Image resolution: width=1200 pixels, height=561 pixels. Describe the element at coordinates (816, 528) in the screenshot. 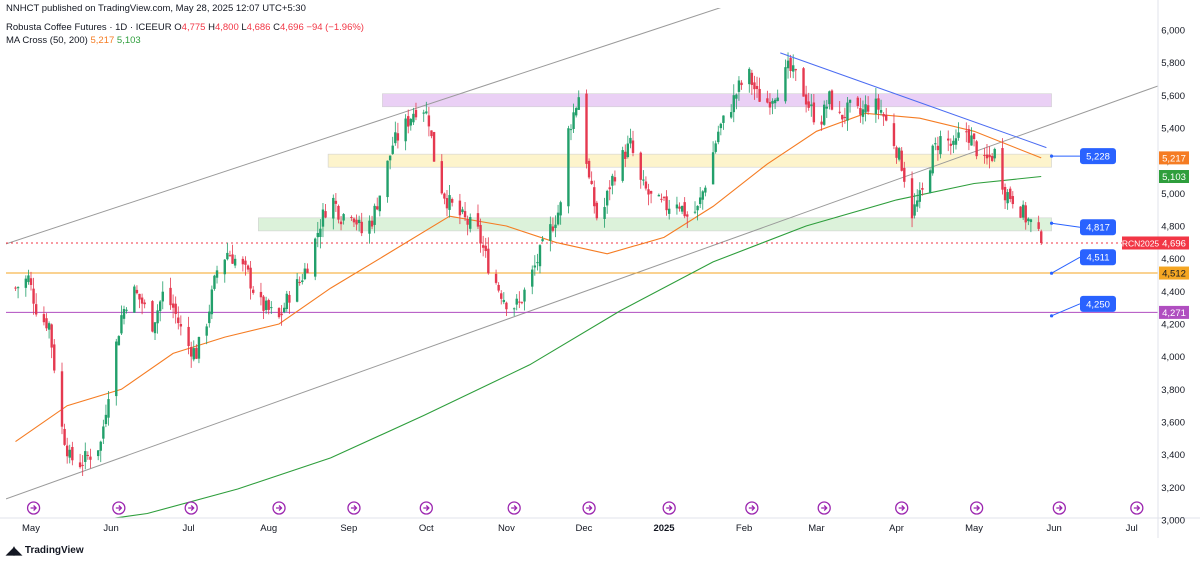

I see `x-tick-label: Mar` at that location.